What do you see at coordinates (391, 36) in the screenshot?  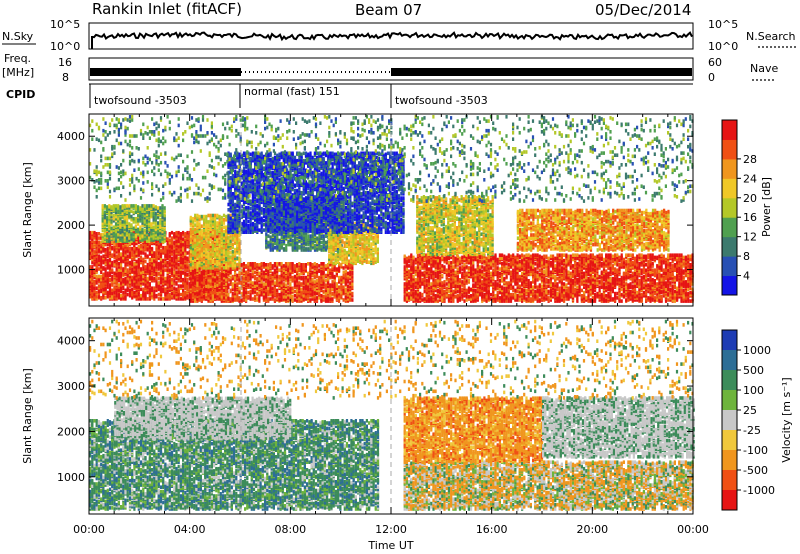 I see `nsky-frame` at bounding box center [391, 36].